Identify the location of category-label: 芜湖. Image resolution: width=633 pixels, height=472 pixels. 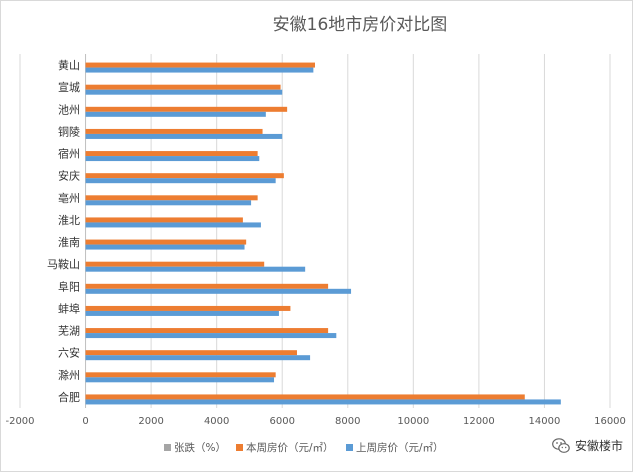
(69, 331).